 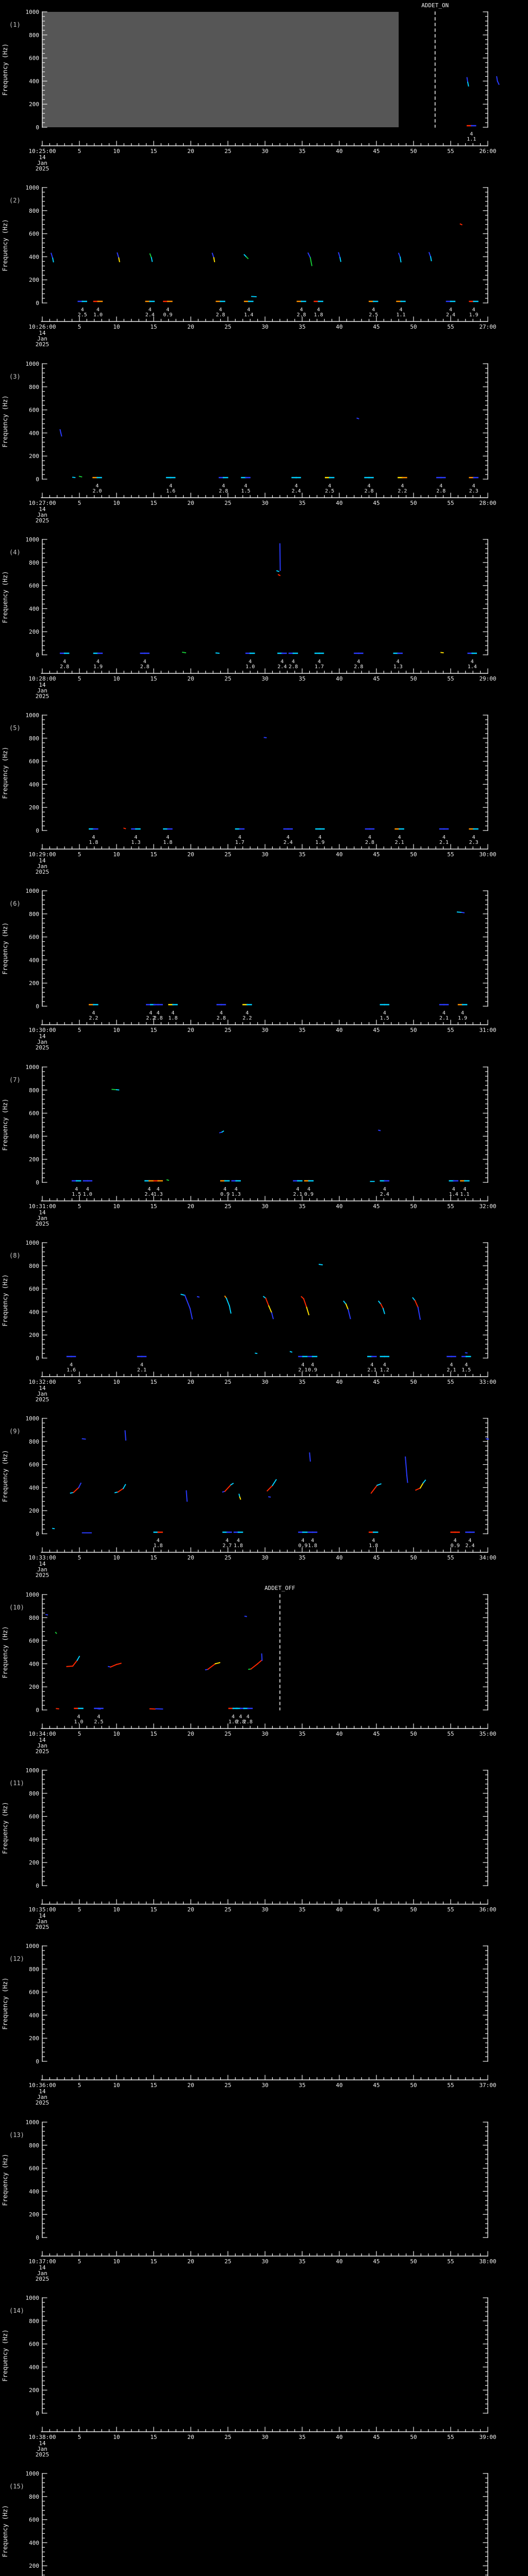 I want to click on x-start-time-label: 10:34:00, so click(x=42, y=1734).